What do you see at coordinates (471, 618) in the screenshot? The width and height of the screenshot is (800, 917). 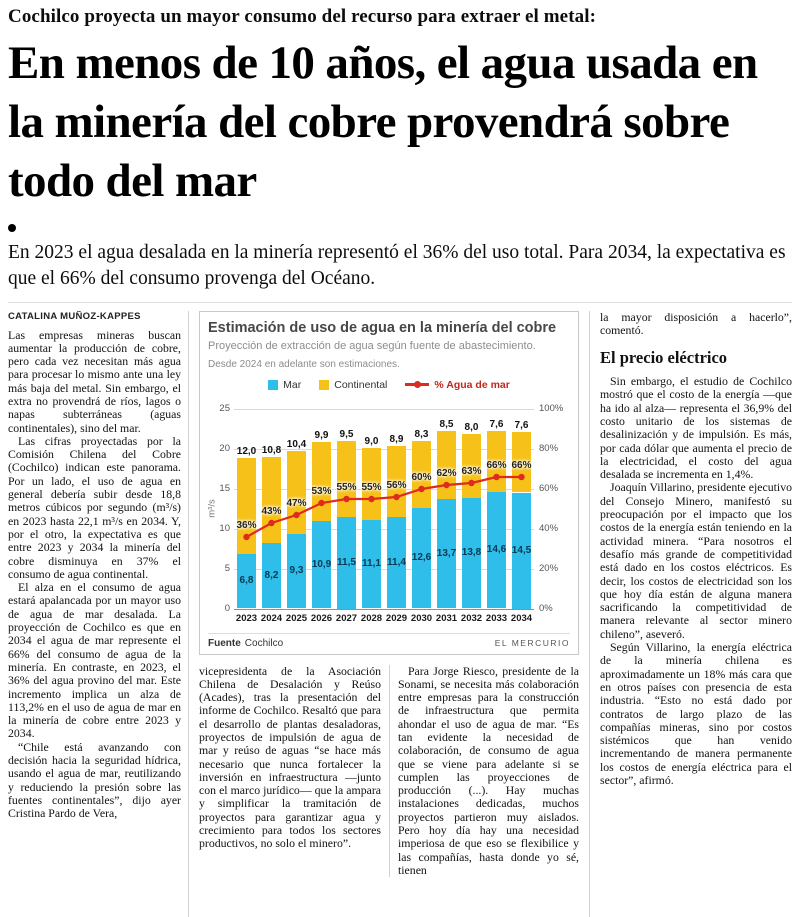 I see `x-axis-label: 2032` at bounding box center [471, 618].